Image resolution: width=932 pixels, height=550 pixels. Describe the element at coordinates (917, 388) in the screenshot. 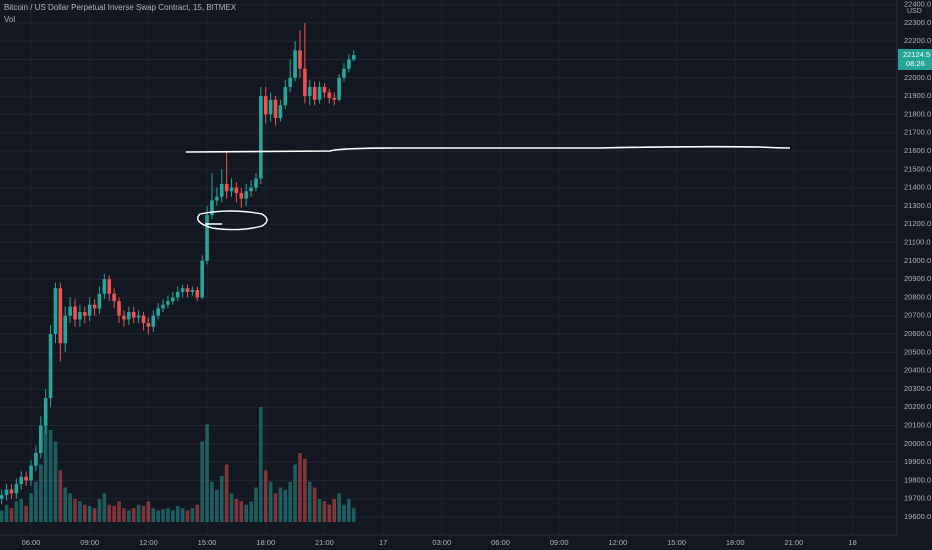

I see `y-tick-label: 20300.0` at that location.